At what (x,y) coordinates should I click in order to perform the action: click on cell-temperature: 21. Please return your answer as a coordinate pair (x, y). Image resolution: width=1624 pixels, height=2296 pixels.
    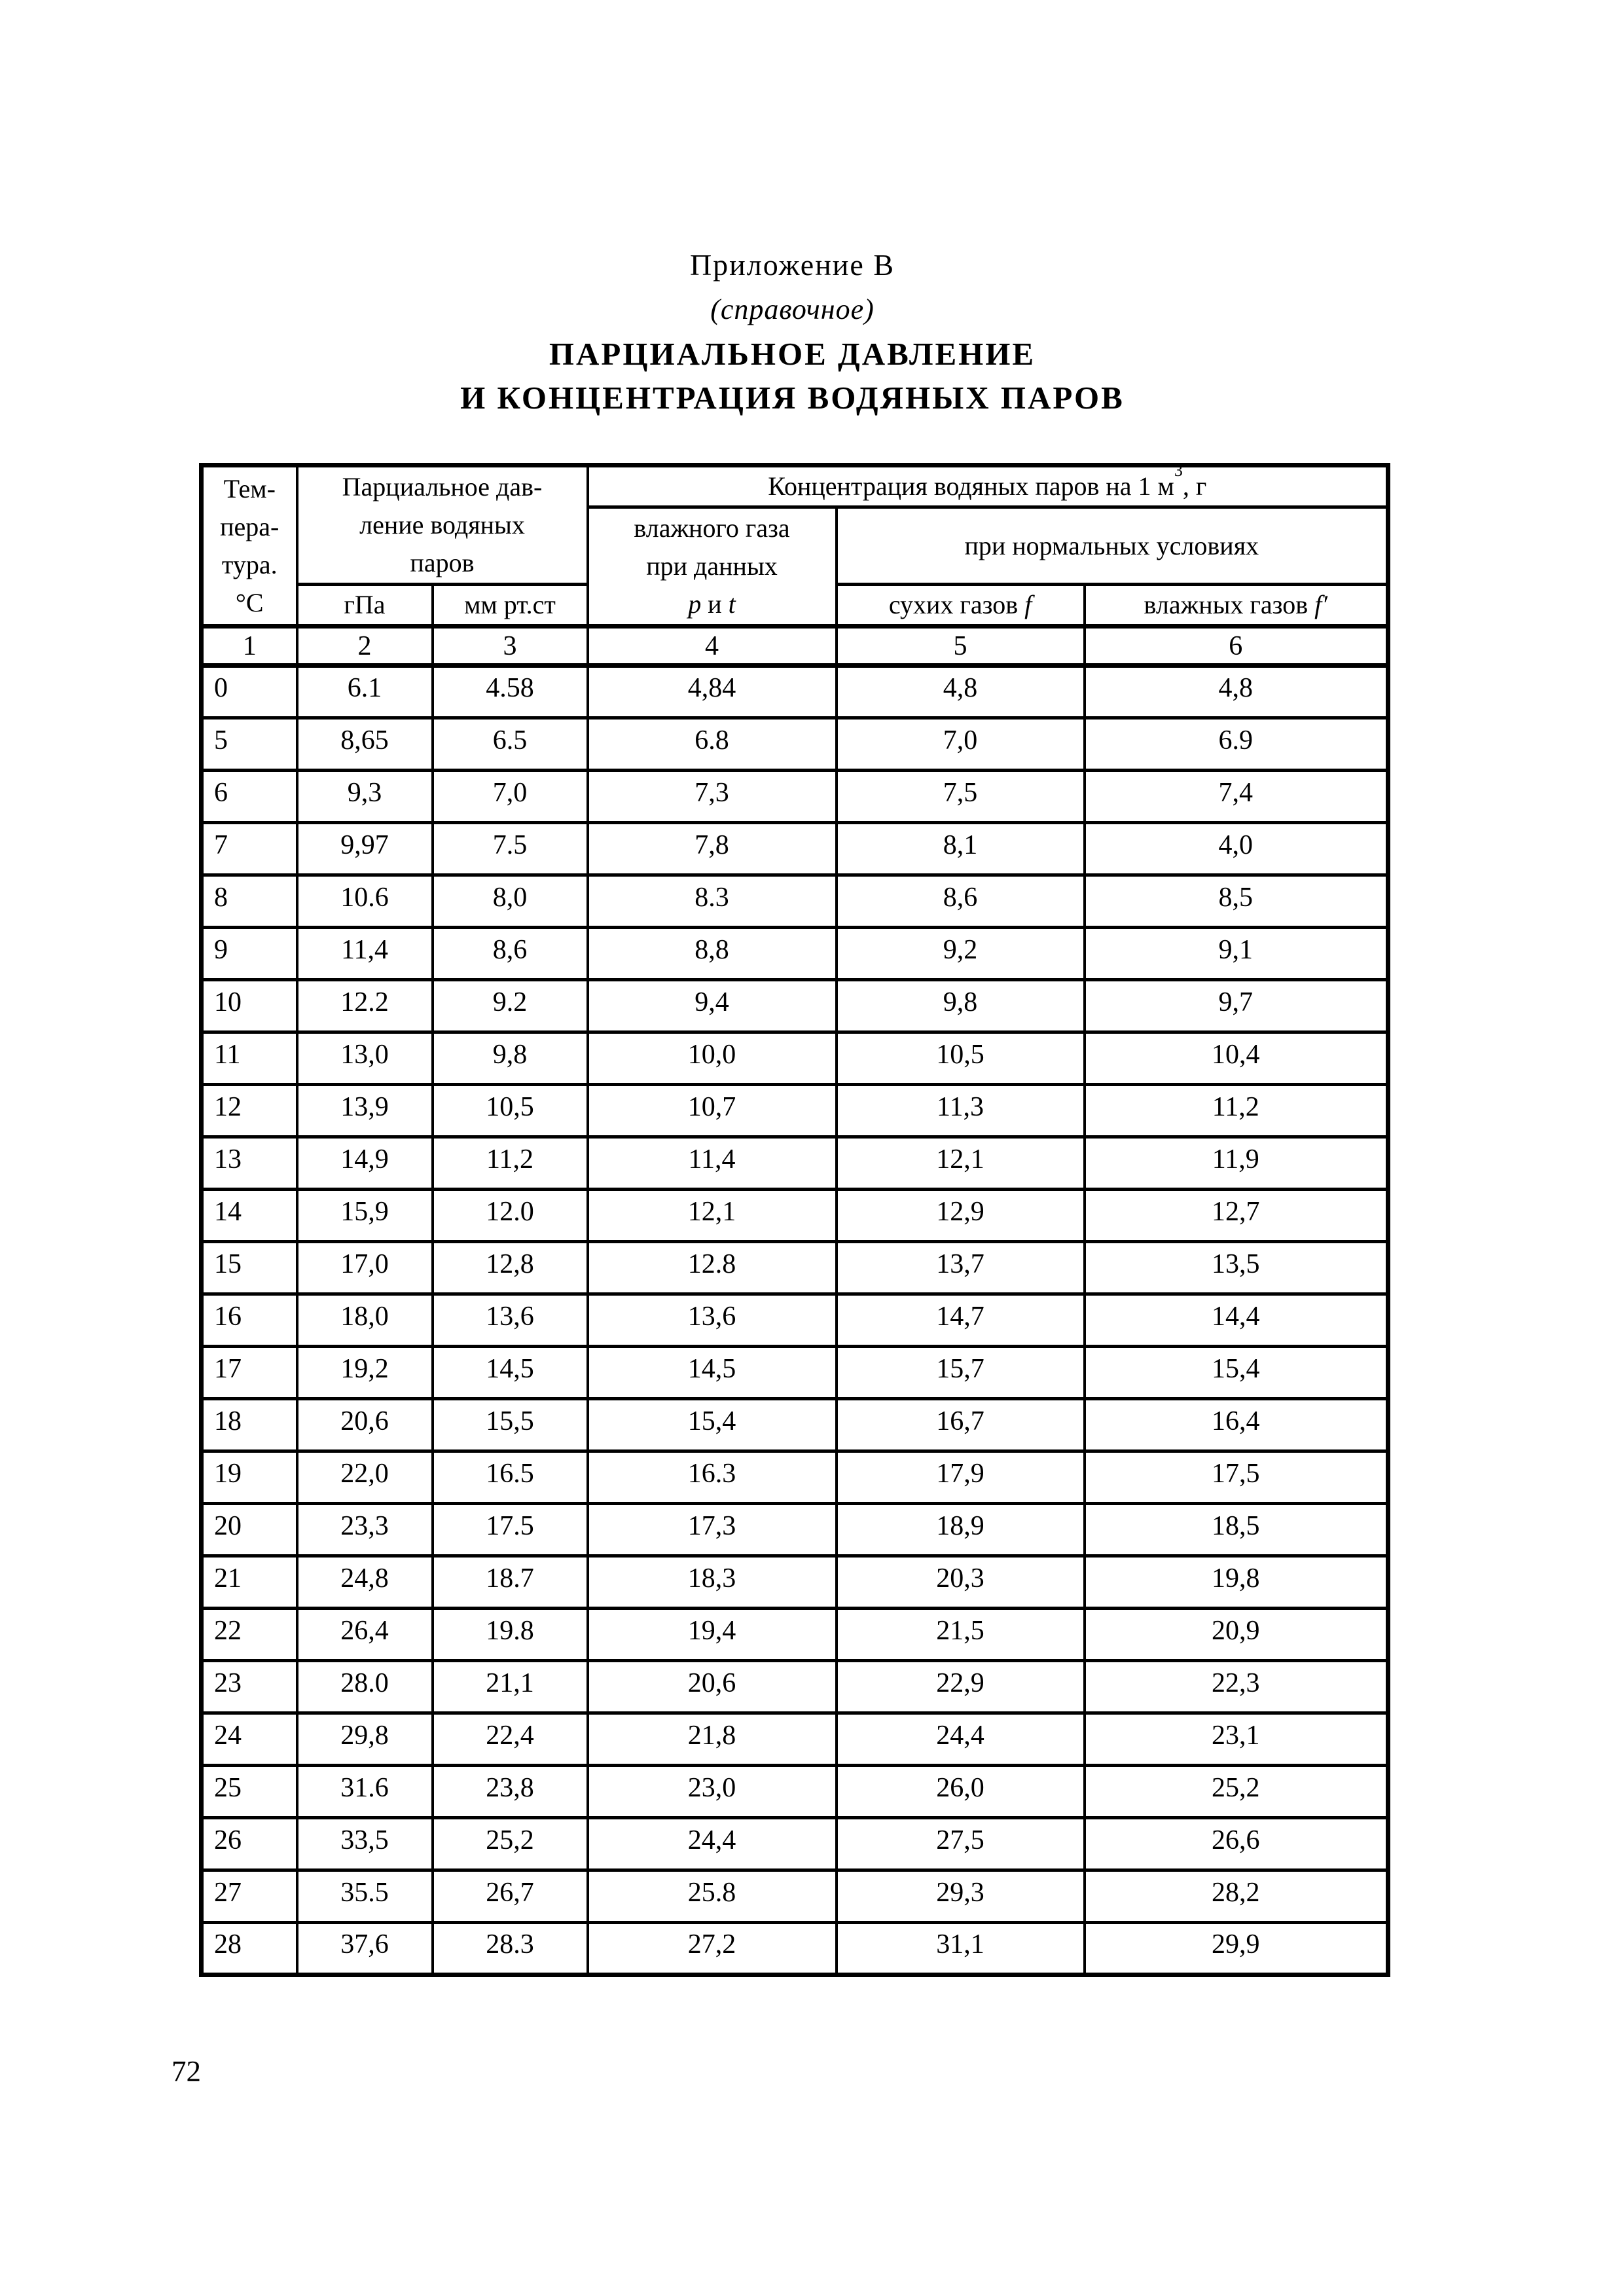
    Looking at the image, I should click on (249, 1582).